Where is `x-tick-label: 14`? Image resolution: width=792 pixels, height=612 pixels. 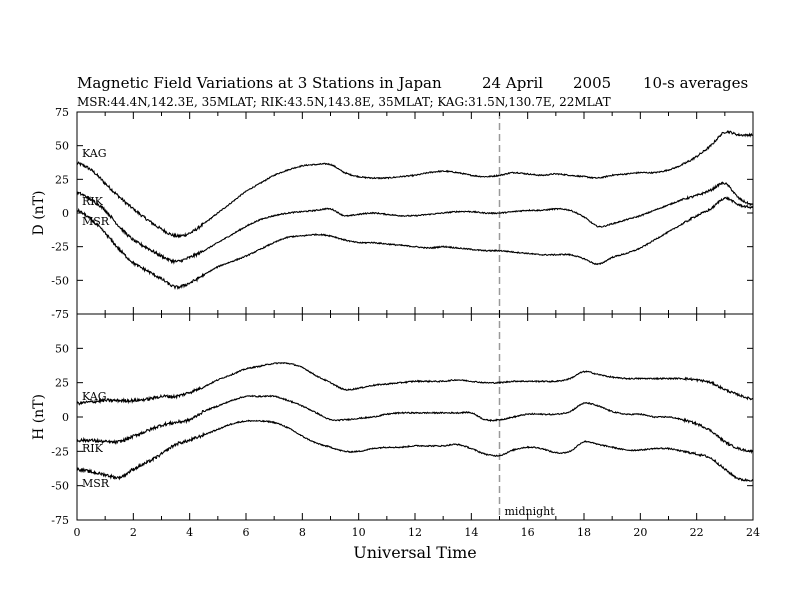
x-tick-label: 14 is located at coordinates (471, 532).